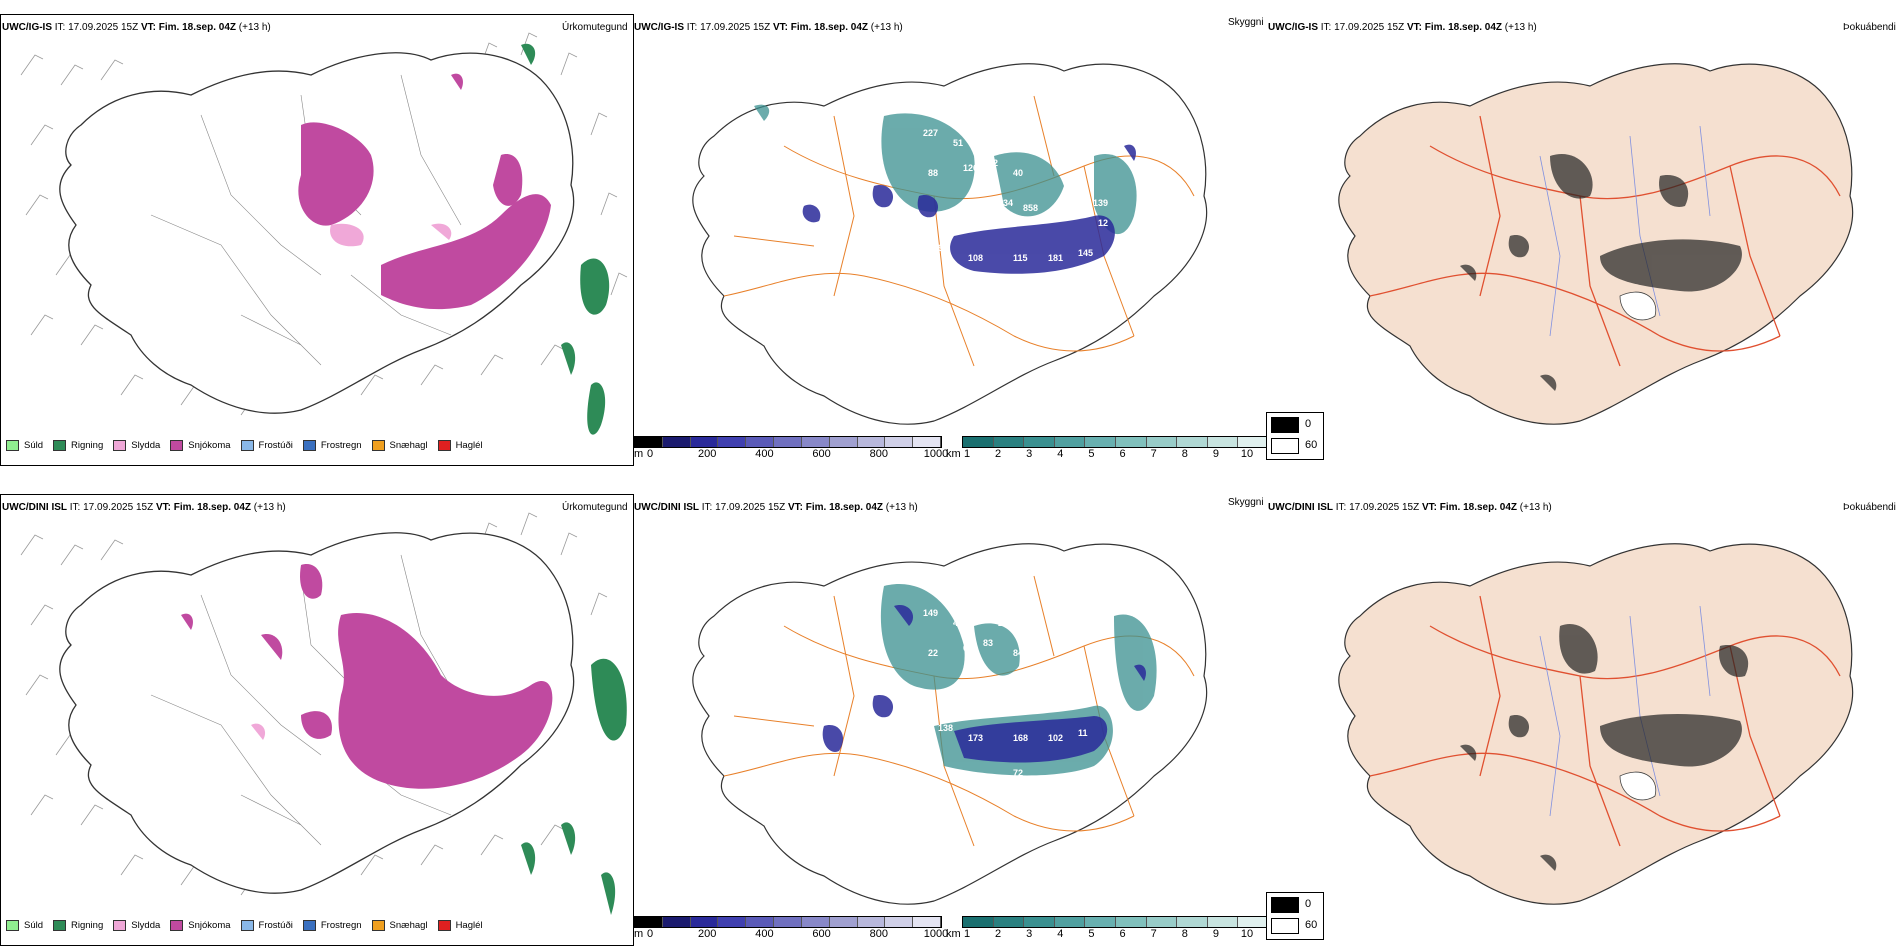 This screenshot has height=950, width=1900. Describe the element at coordinates (275, 925) in the screenshot. I see `legend-label: Frostúði` at that location.